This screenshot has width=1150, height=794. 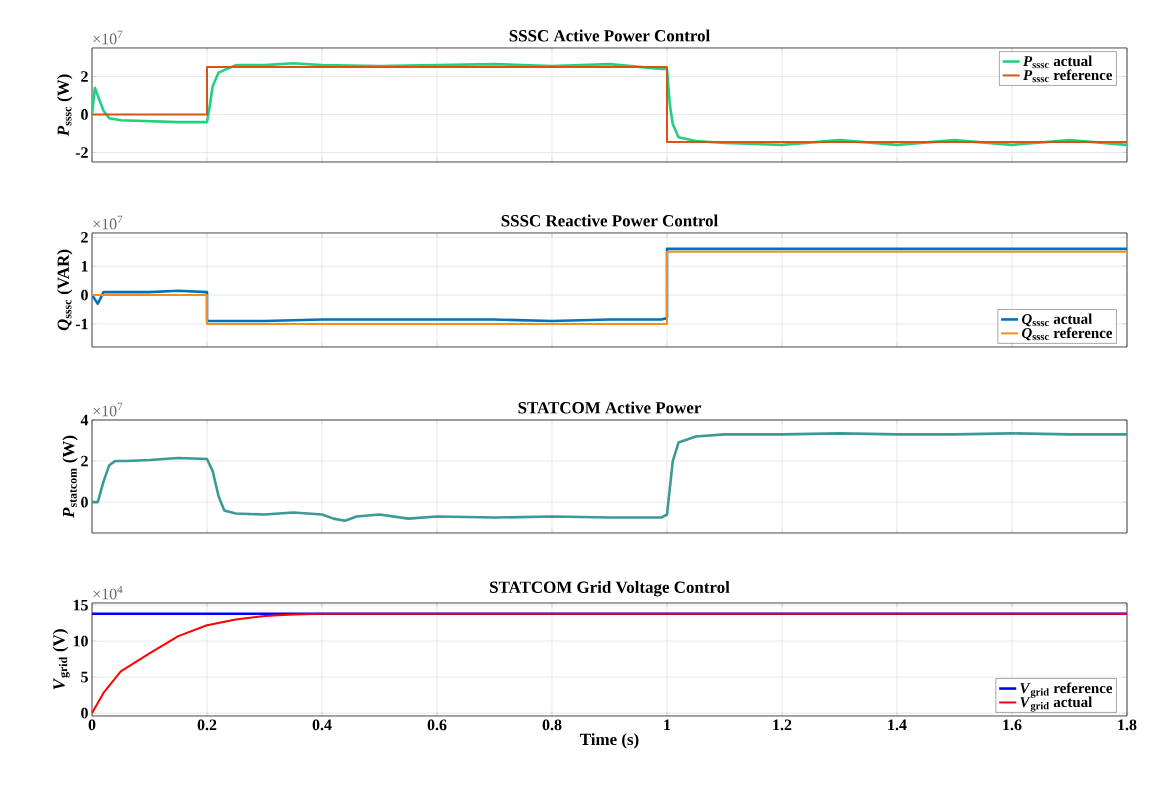 What do you see at coordinates (81, 152) in the screenshot?
I see `y-tick-label: -2` at bounding box center [81, 152].